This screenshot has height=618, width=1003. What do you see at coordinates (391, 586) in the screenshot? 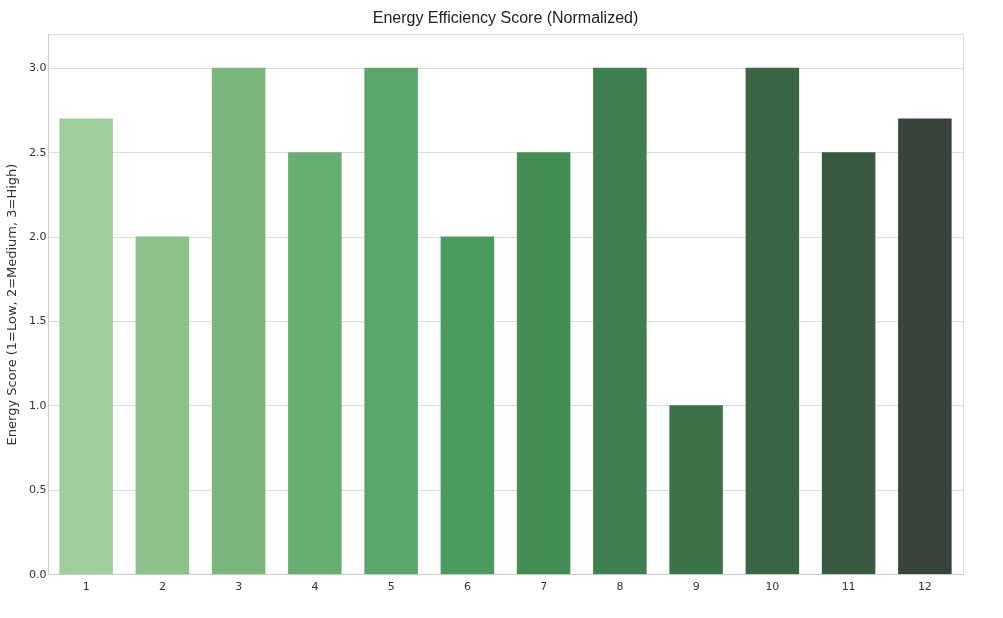
I see `x-tick-label: 5` at bounding box center [391, 586].